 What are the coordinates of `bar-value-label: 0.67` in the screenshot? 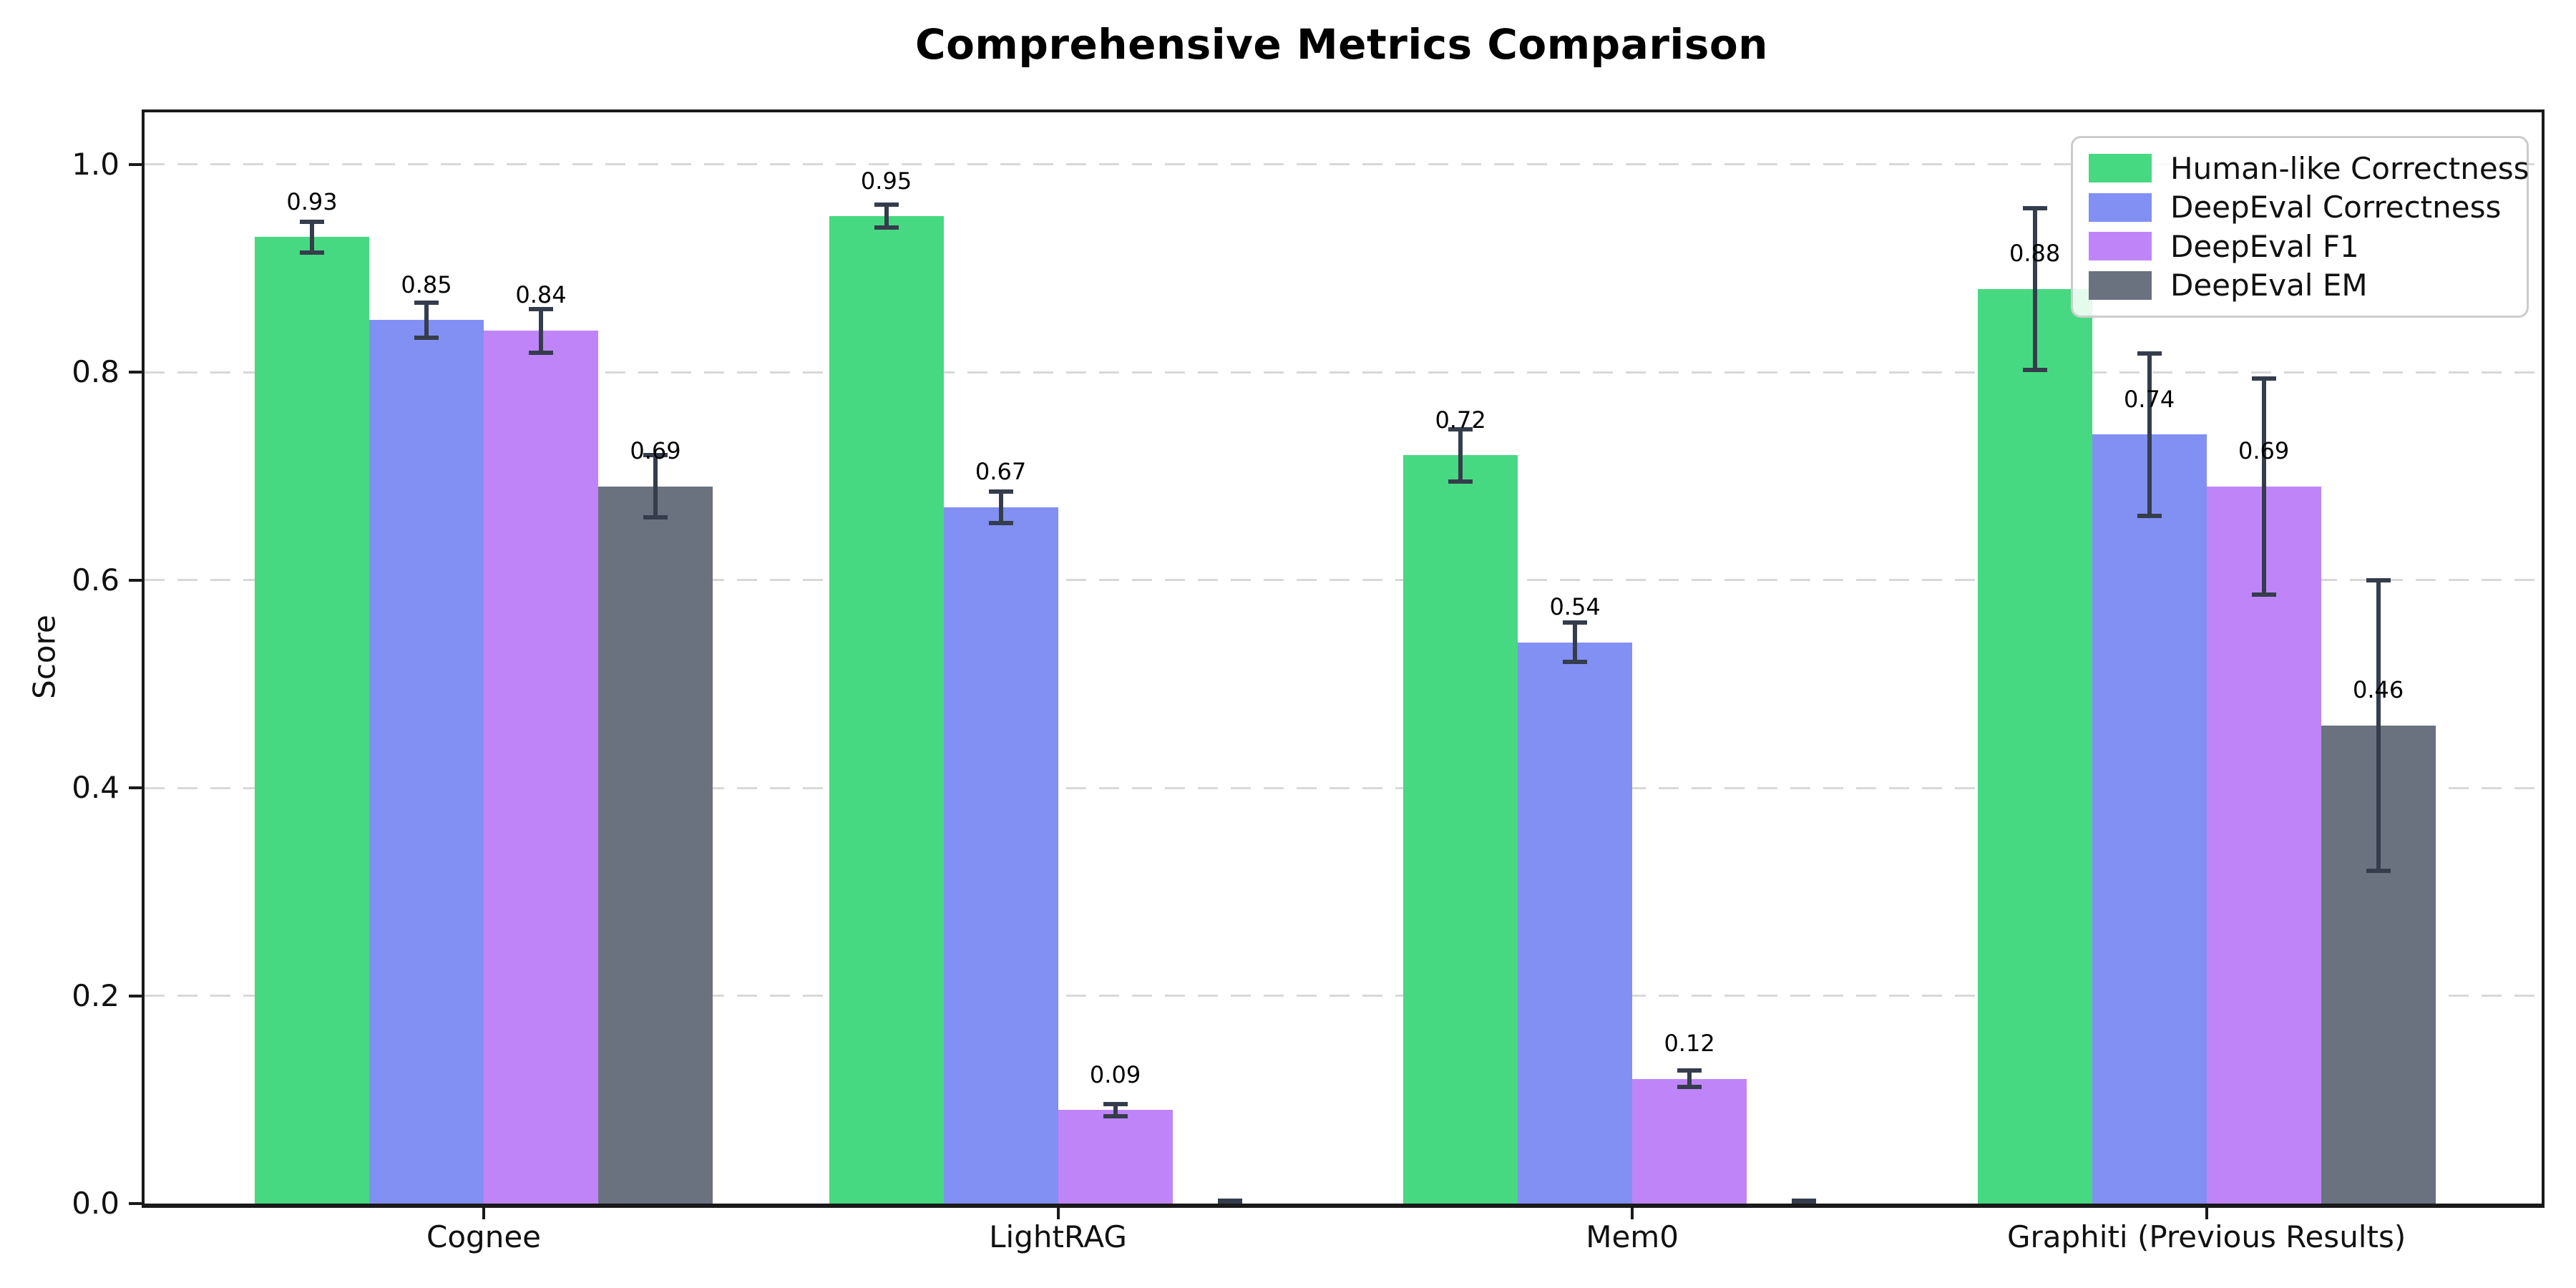 It's located at (1001, 472).